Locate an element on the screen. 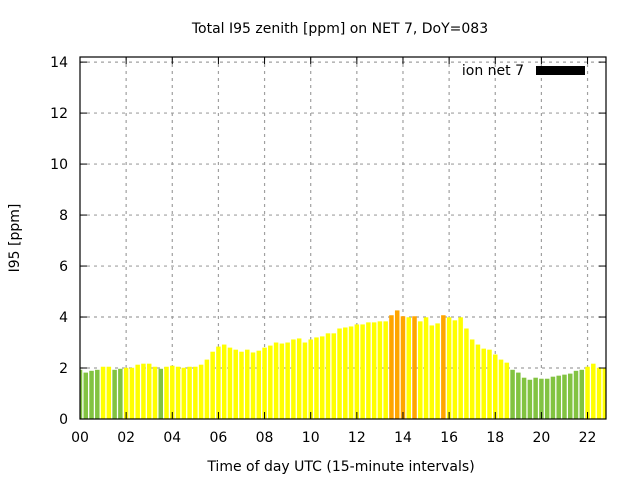  x-tick-label: 14 is located at coordinates (403, 438).